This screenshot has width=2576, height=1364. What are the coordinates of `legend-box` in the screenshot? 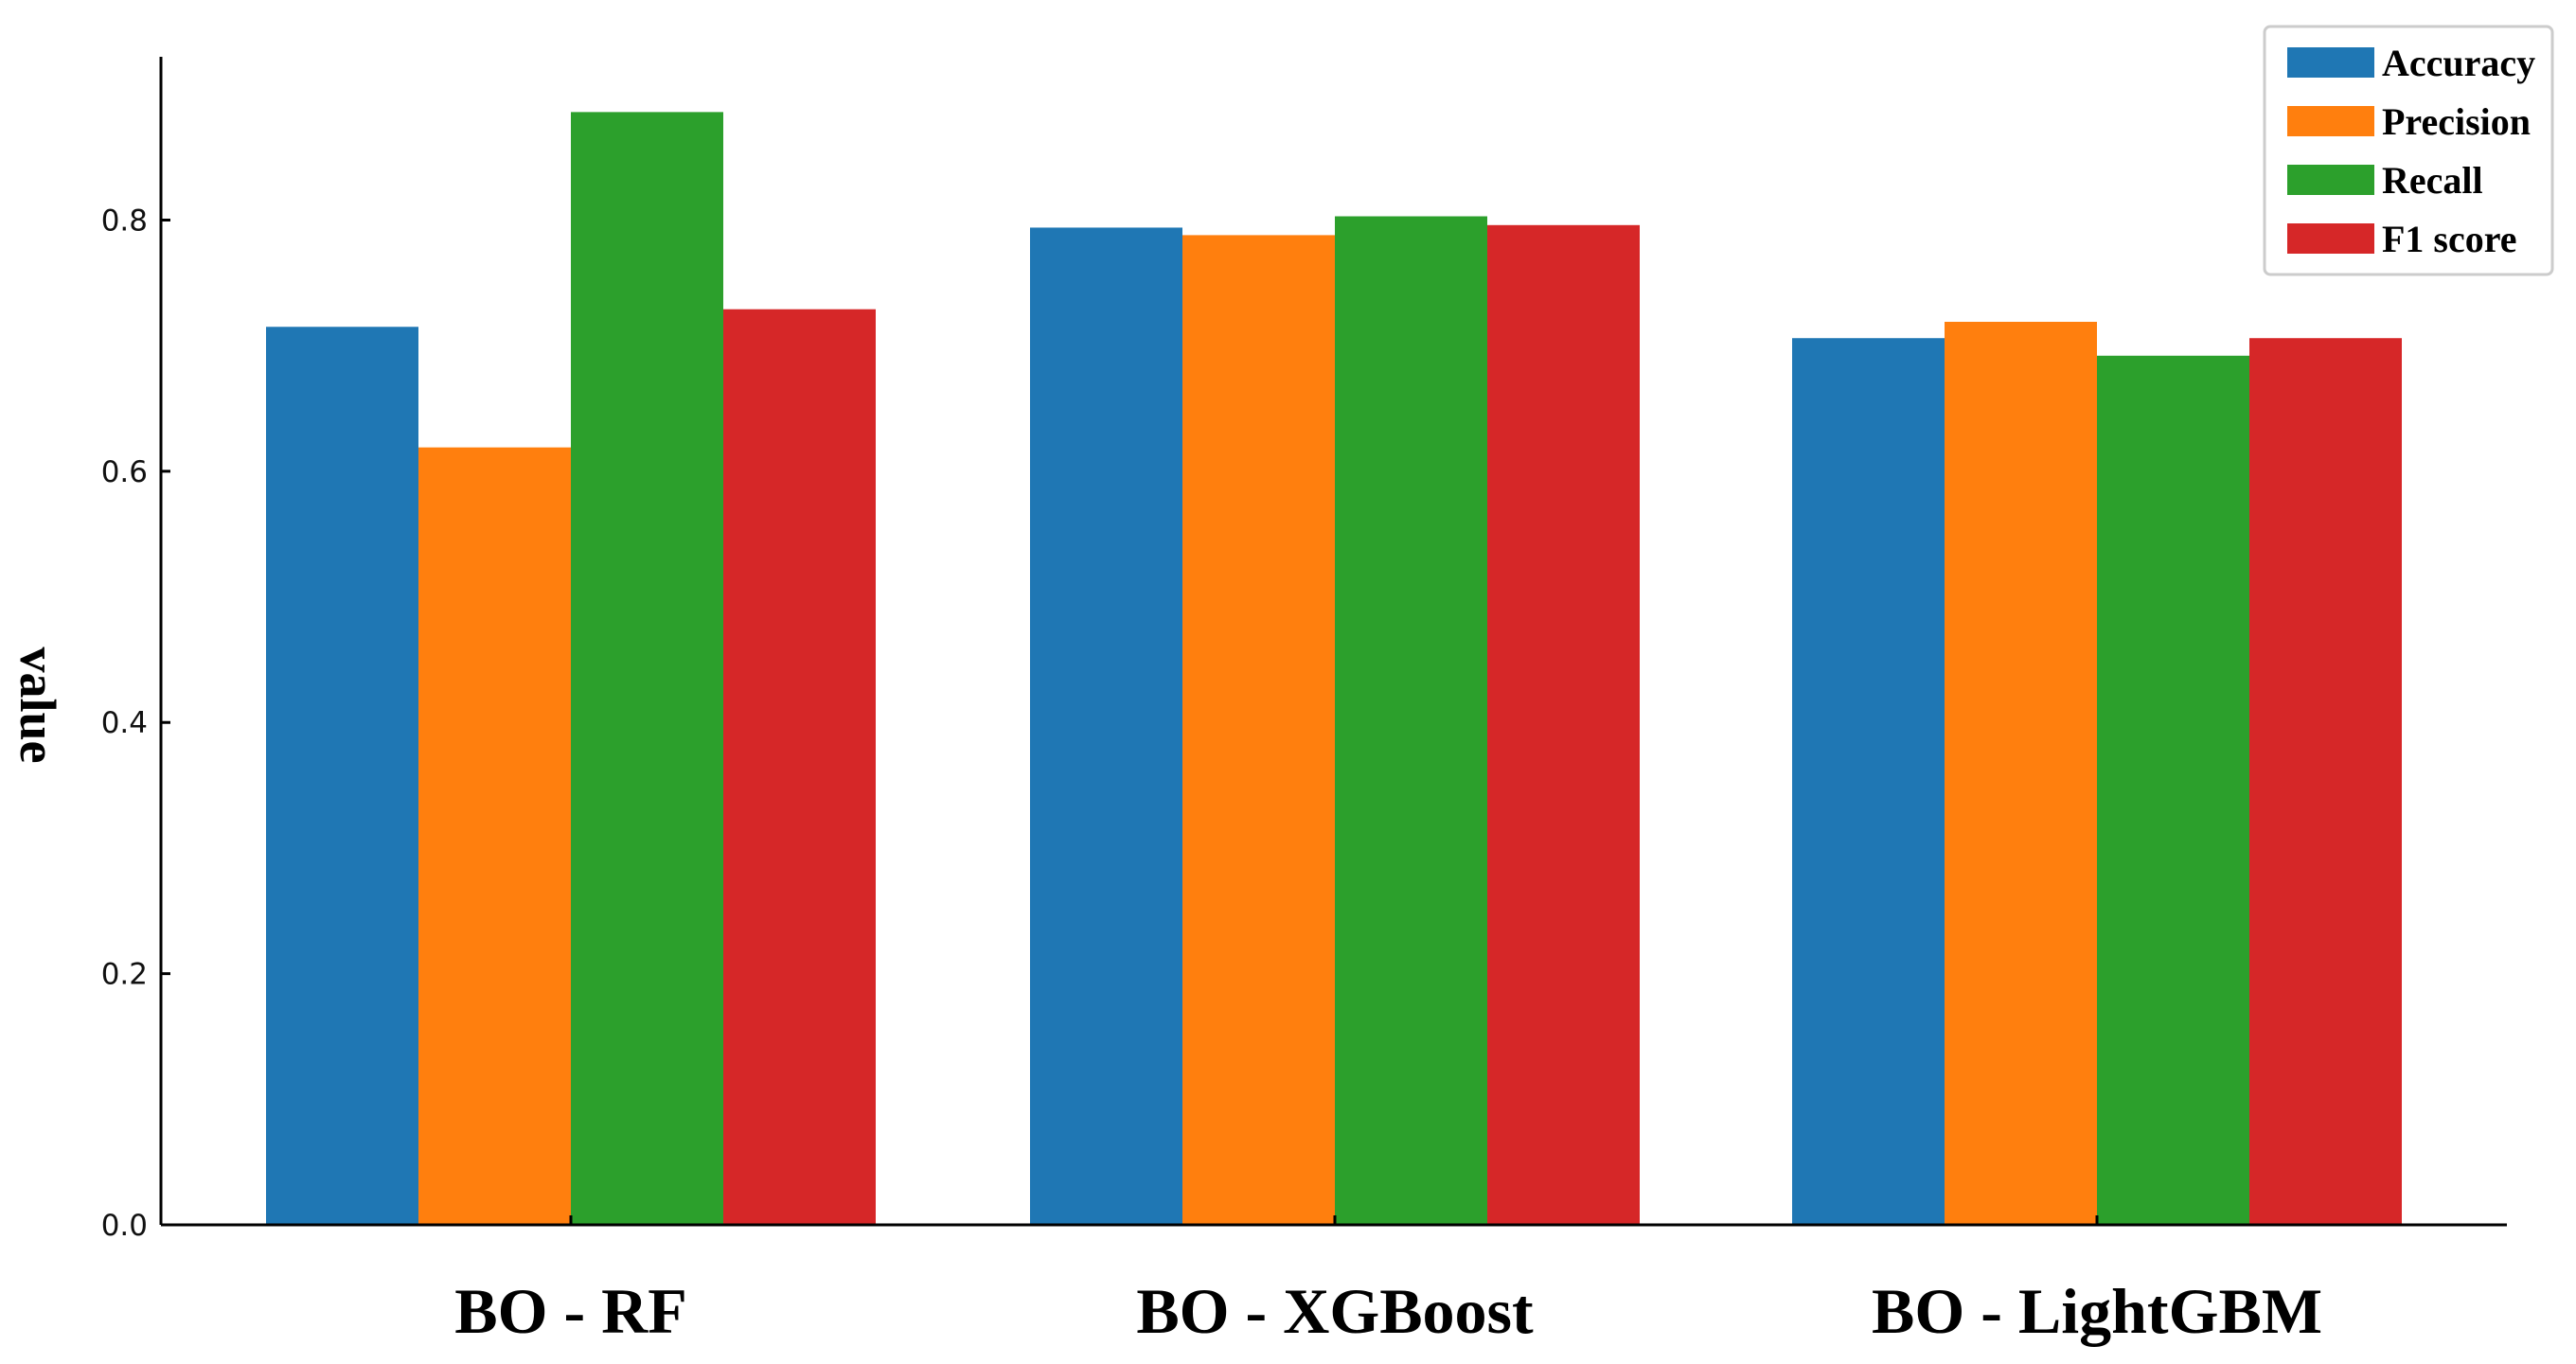 It's located at (2409, 150).